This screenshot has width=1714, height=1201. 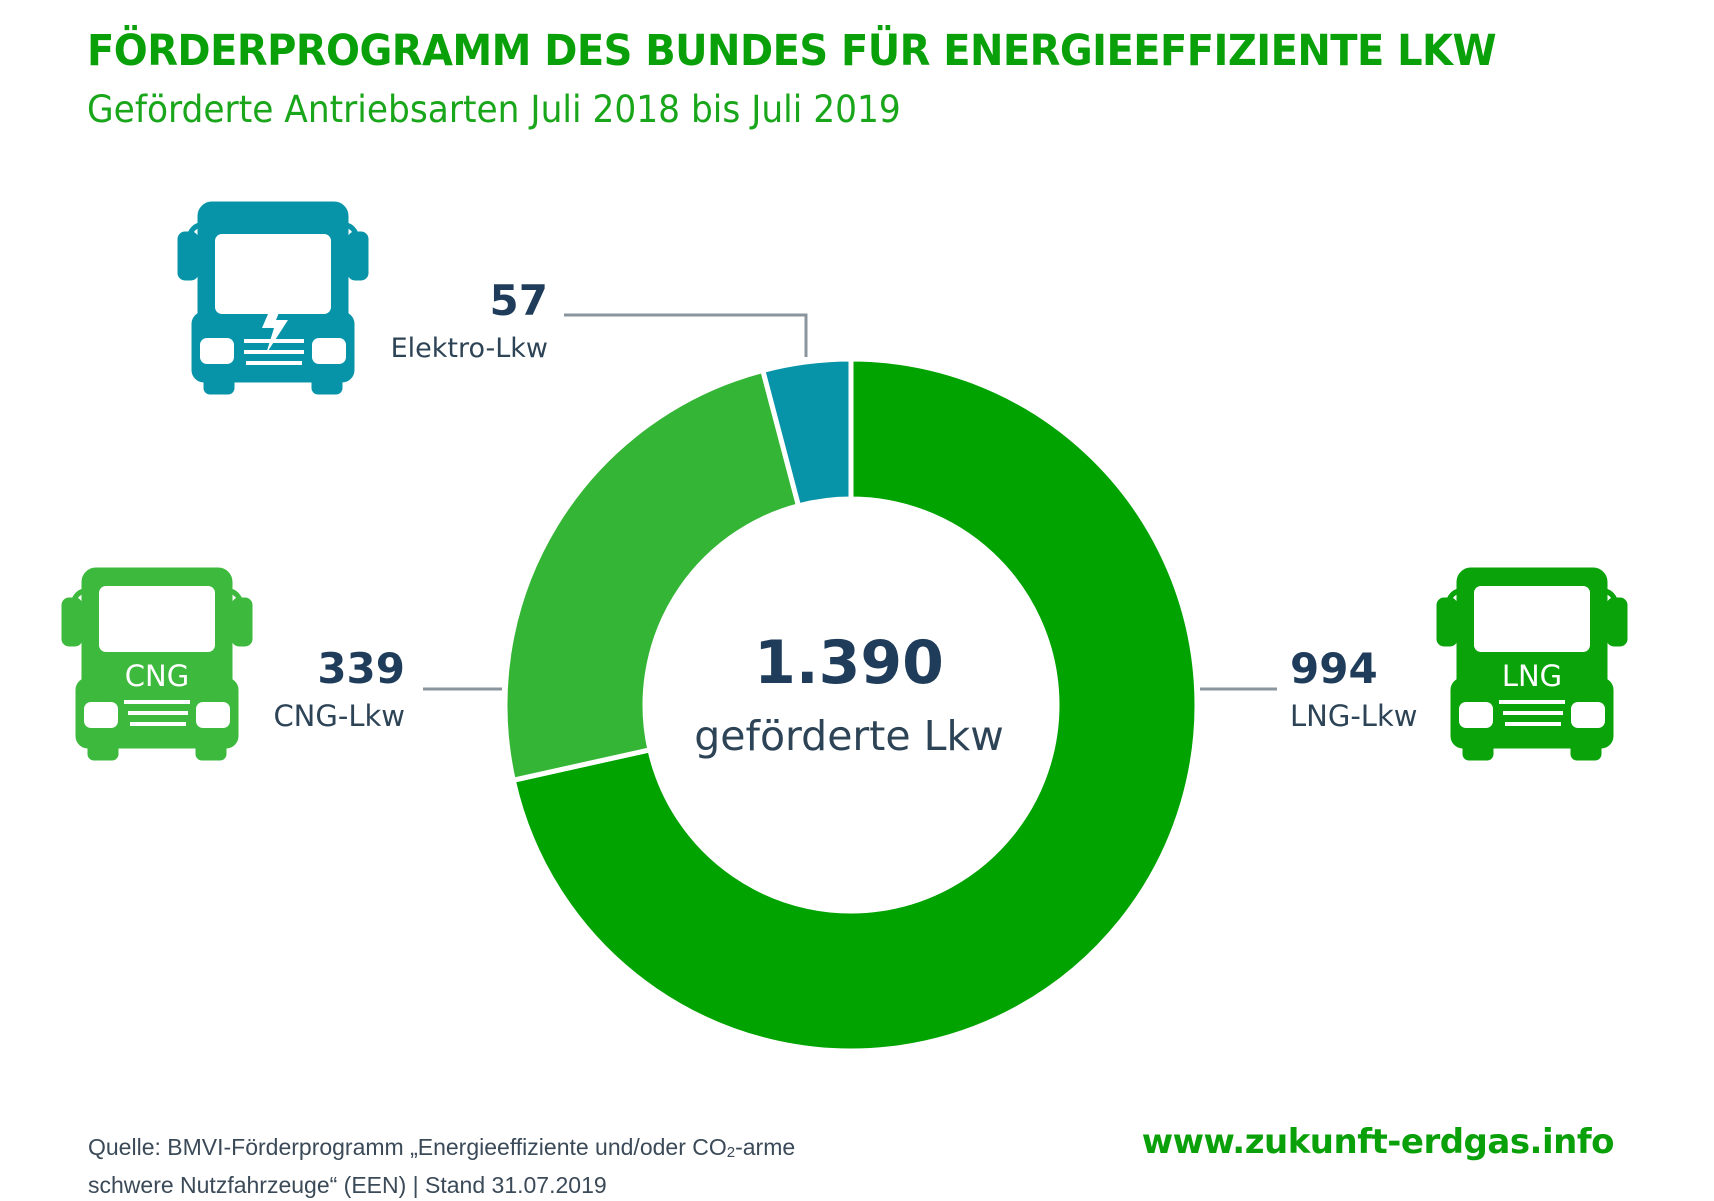 What do you see at coordinates (806, 432) in the screenshot?
I see `donut-slice-elektro-lkw` at bounding box center [806, 432].